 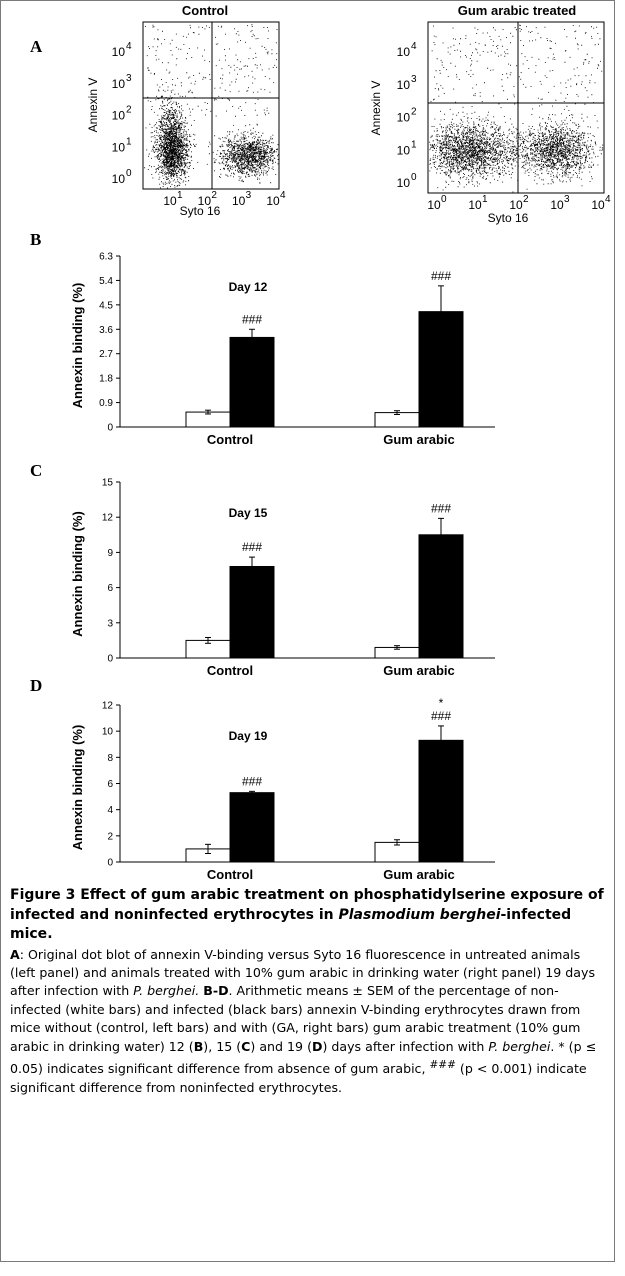 What do you see at coordinates (129, 110) in the screenshot?
I see `dot-ytick-exponent: 2` at bounding box center [129, 110].